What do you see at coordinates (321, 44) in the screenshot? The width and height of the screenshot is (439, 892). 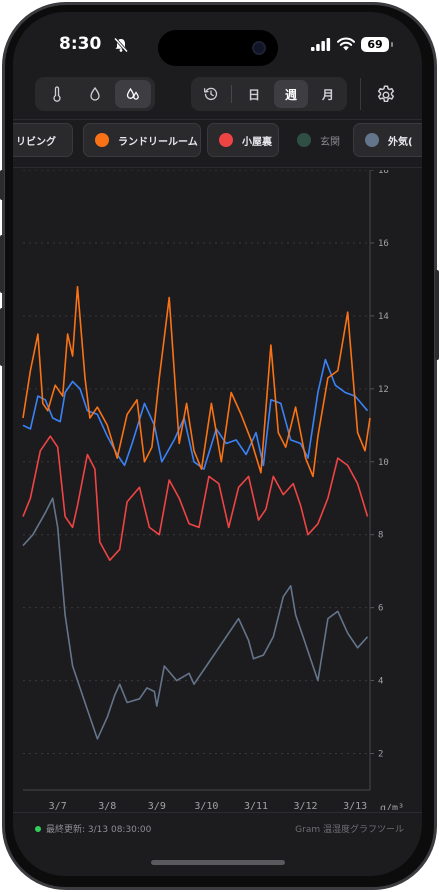 I see `cellular-signal-icon` at bounding box center [321, 44].